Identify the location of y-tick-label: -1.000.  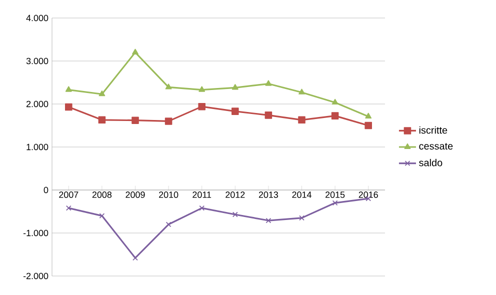
(35, 233).